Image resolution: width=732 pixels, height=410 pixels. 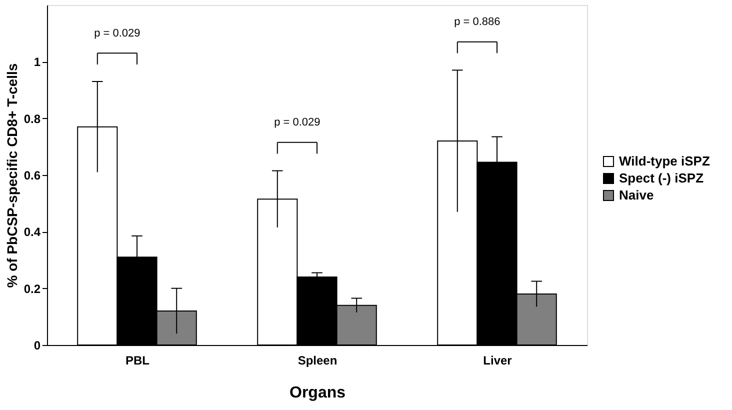 What do you see at coordinates (37, 62) in the screenshot?
I see `y-tick-label: 1` at bounding box center [37, 62].